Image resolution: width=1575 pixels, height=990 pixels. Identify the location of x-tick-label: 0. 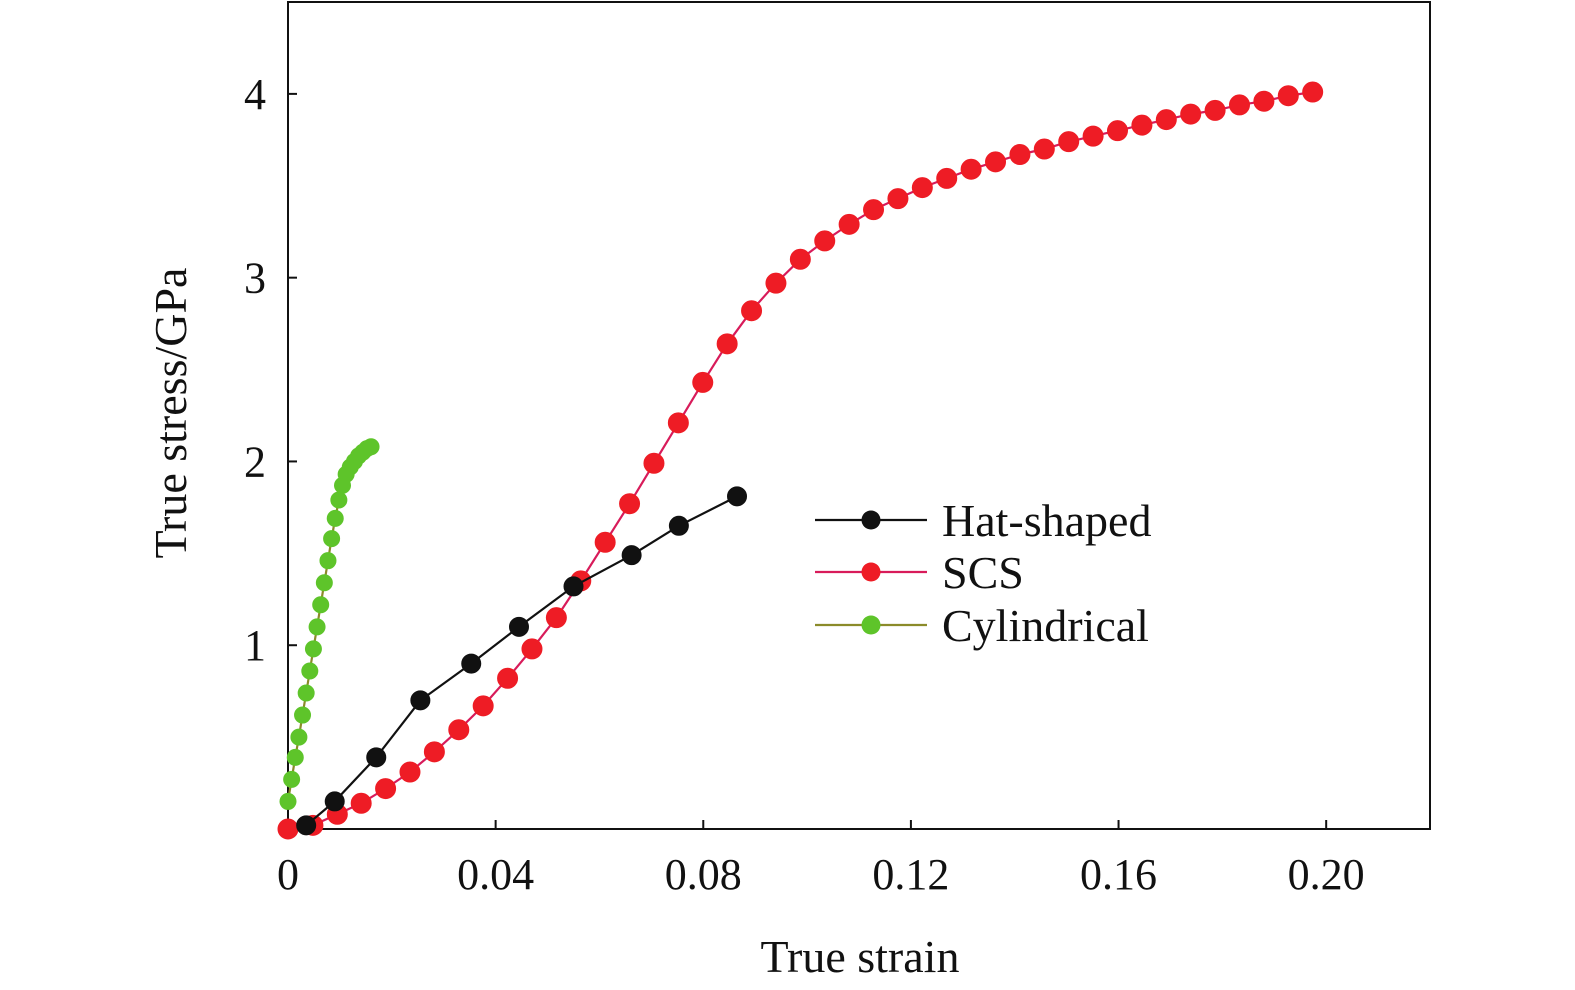
(288, 874).